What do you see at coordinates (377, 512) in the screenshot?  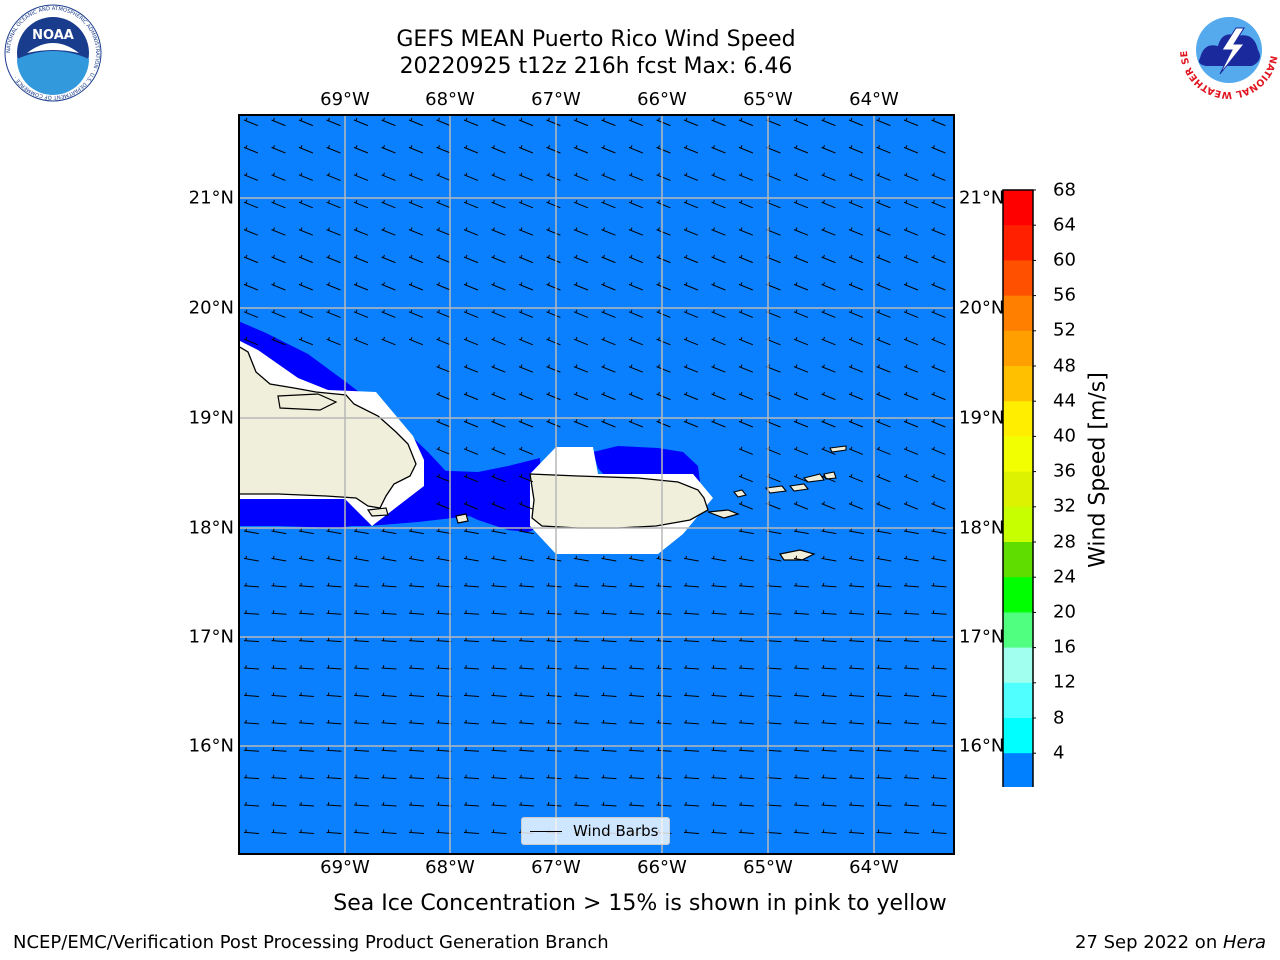 I see `land-saona` at bounding box center [377, 512].